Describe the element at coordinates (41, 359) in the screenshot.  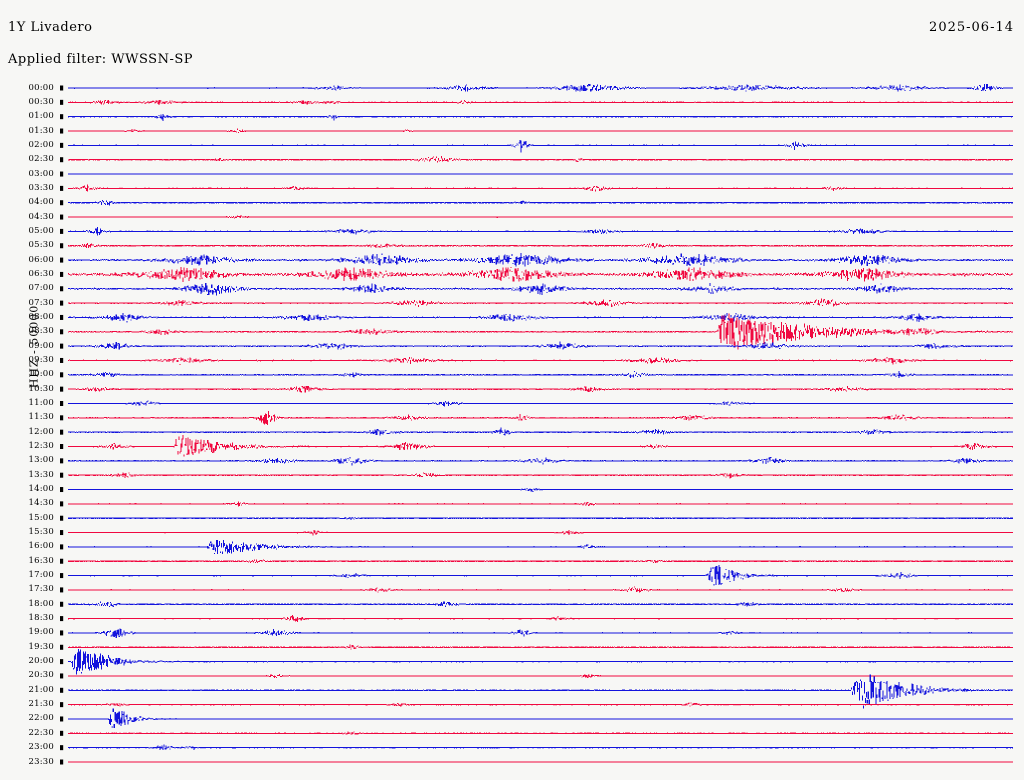
I see `time-label: 09:30` at that location.